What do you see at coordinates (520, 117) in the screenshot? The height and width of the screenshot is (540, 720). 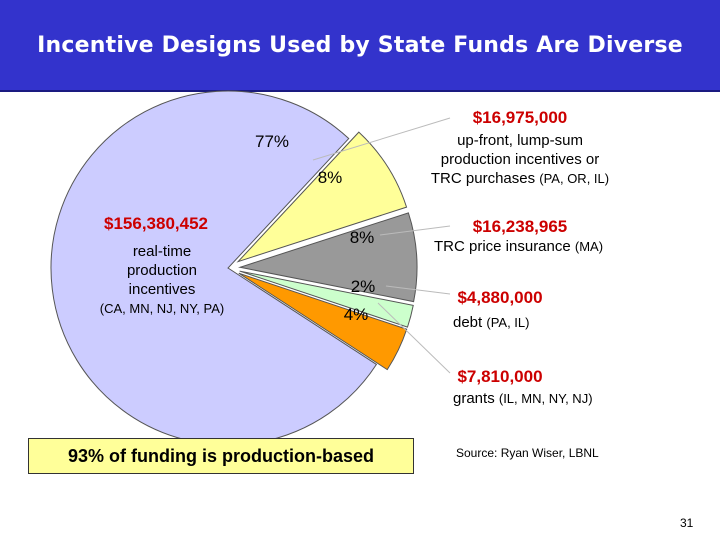 I see `slice-amount-label: $16,975,000` at bounding box center [520, 117].